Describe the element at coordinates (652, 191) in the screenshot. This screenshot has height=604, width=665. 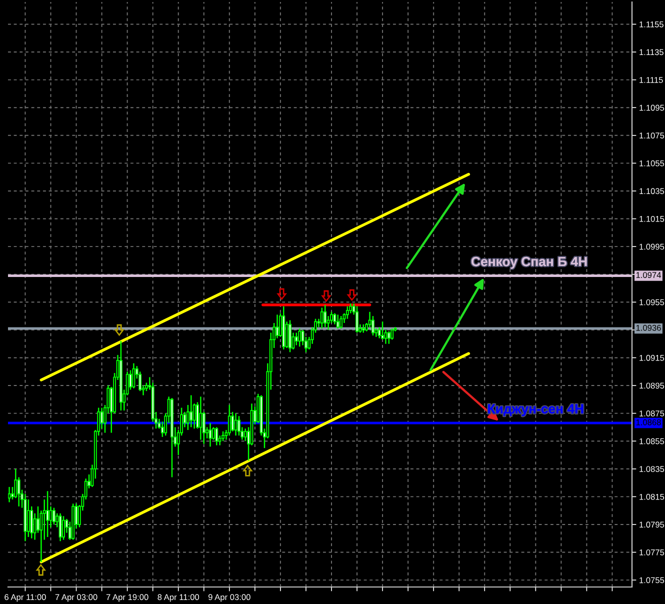
I see `y-tick-label: 1.1035` at that location.